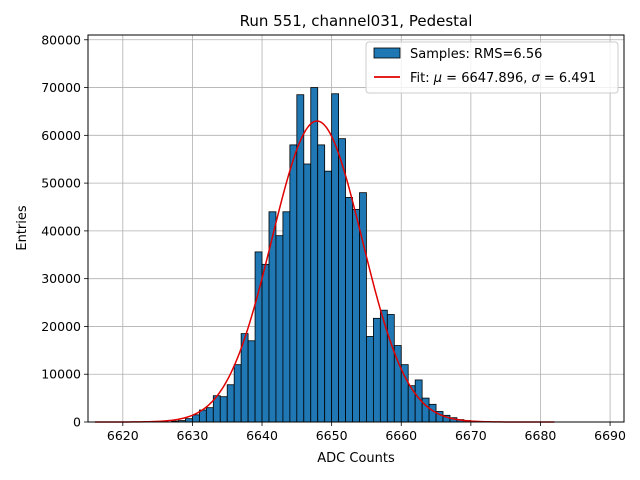 The width and height of the screenshot is (640, 480). Describe the element at coordinates (366, 432) in the screenshot. I see `x-axis-ticks: 6620 6630 6640 6650 6660 6670 6680 6690` at that location.